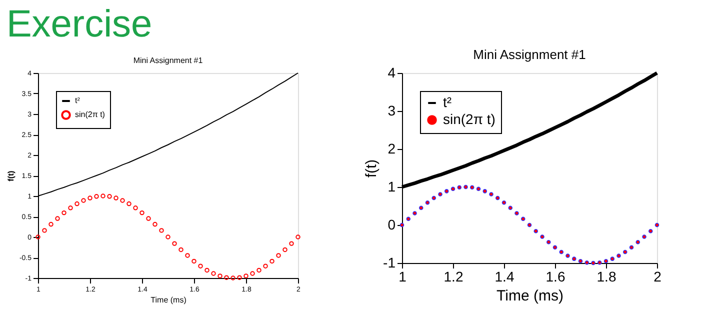 The width and height of the screenshot is (713, 334). What do you see at coordinates (389, 262) in the screenshot?
I see `y-tick-label: -1` at bounding box center [389, 262].